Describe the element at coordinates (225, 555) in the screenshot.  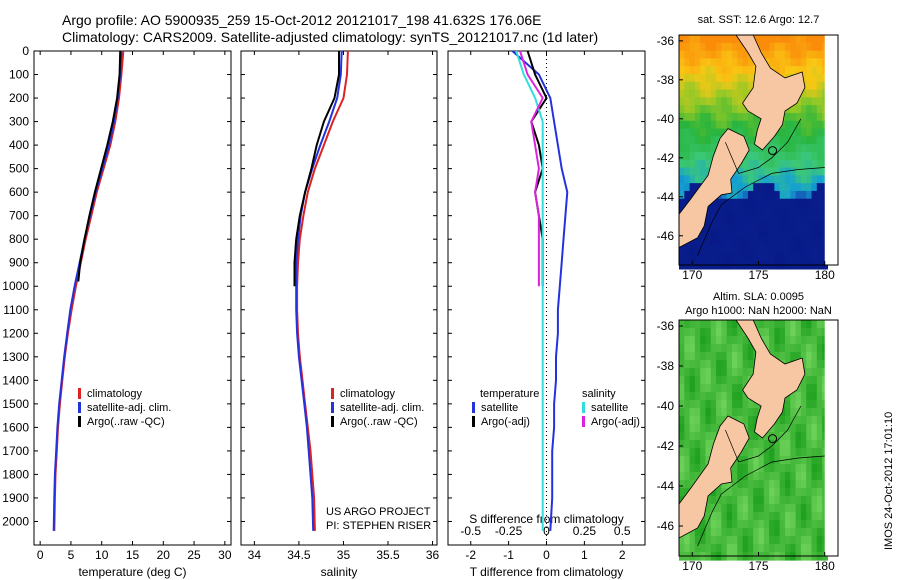
I see `x-tick-label: 30` at that location.